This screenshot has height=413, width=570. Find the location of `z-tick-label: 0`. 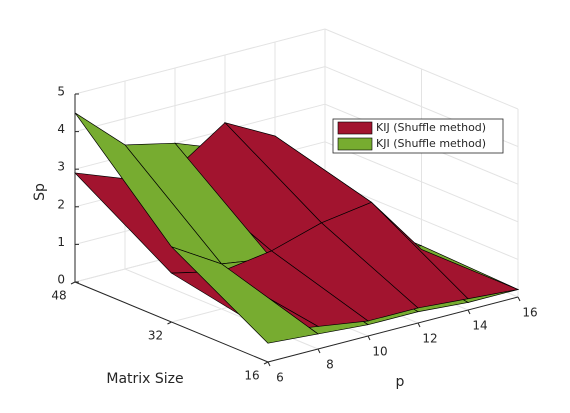

z-tick-label: 0 is located at coordinates (61, 280).